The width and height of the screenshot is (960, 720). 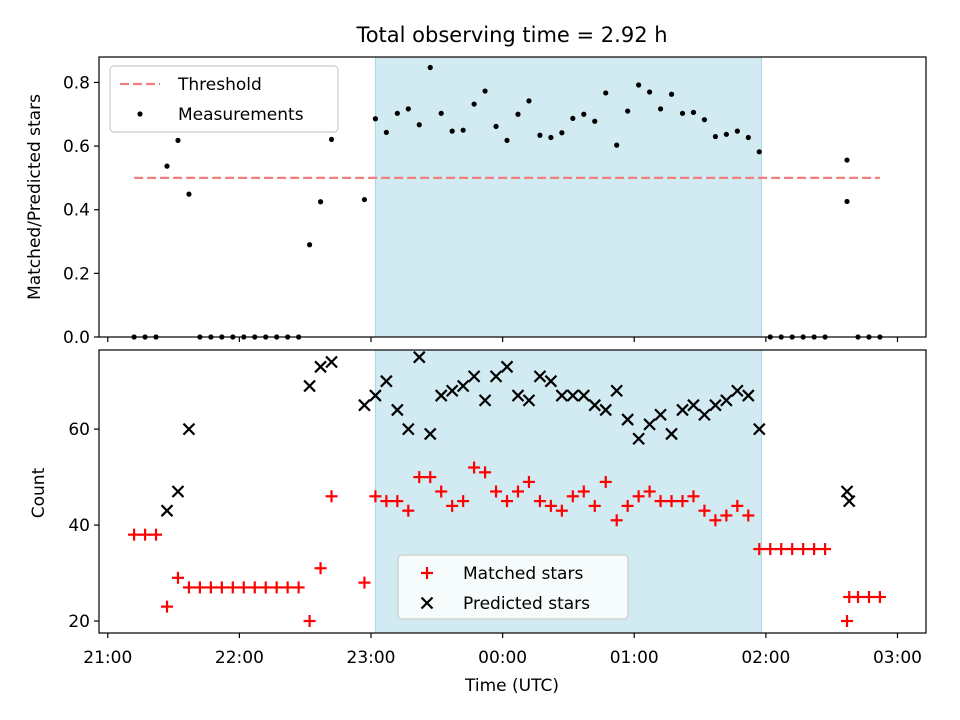 I want to click on legend-plus-marker, so click(x=427, y=573).